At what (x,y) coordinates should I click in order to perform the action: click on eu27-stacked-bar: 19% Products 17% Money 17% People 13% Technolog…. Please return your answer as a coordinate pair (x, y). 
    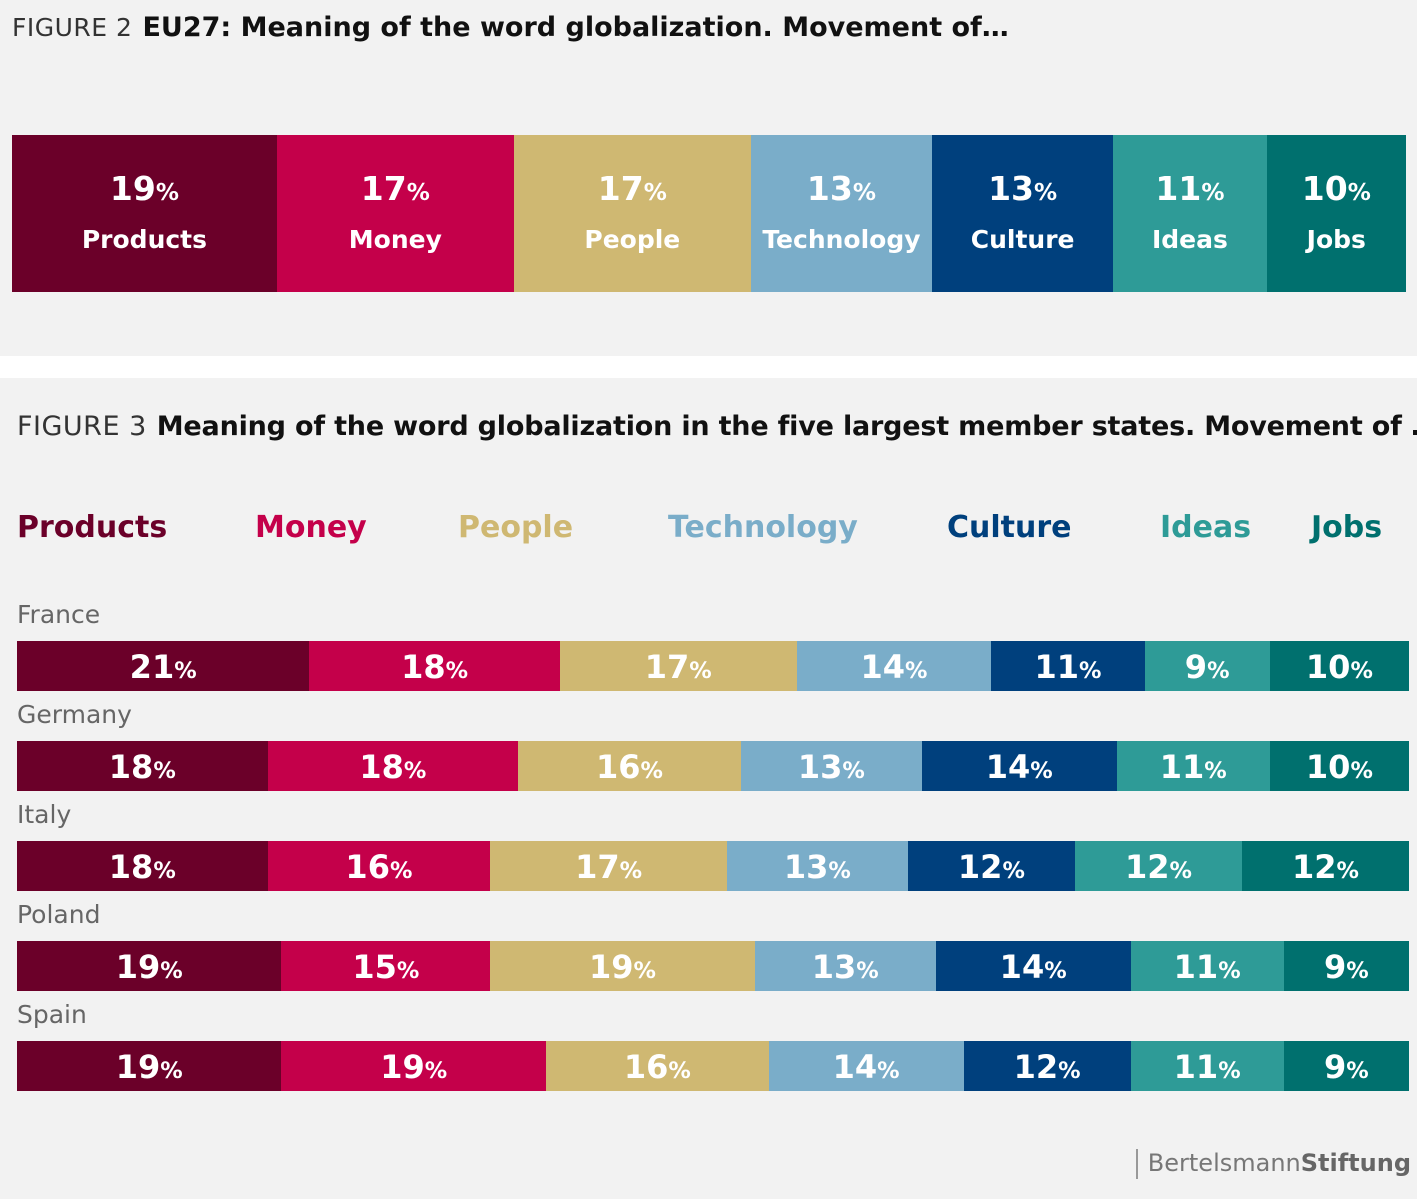
    Looking at the image, I should click on (709, 213).